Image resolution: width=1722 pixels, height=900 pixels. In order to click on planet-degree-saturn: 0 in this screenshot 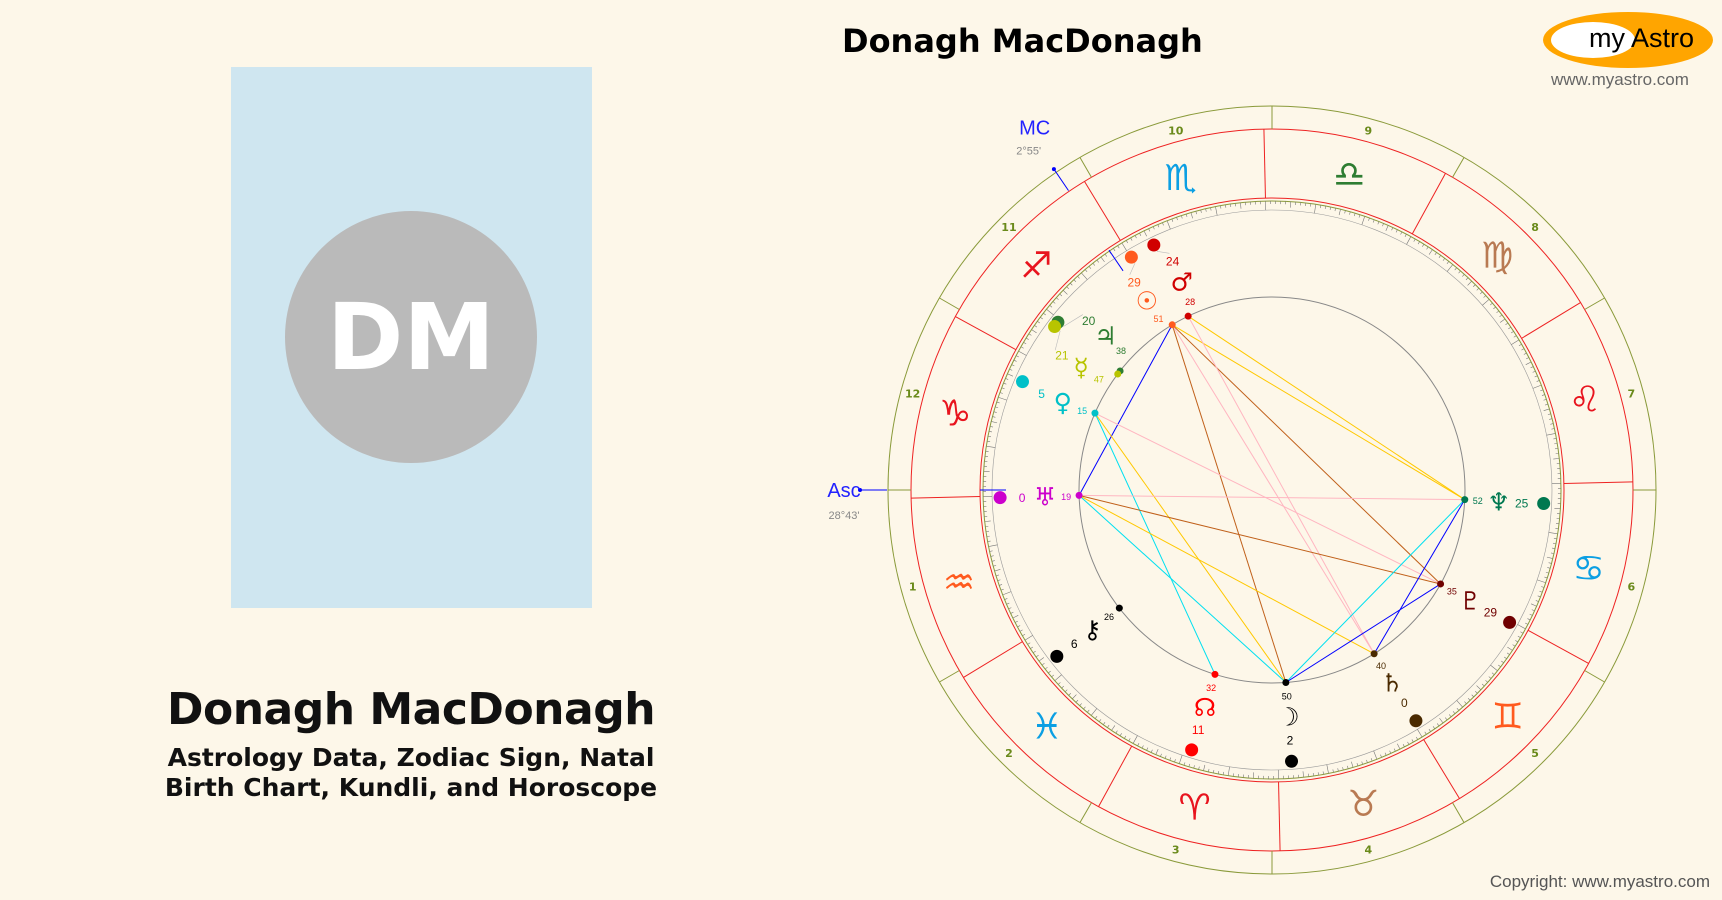, I will do `click(1404, 703)`.